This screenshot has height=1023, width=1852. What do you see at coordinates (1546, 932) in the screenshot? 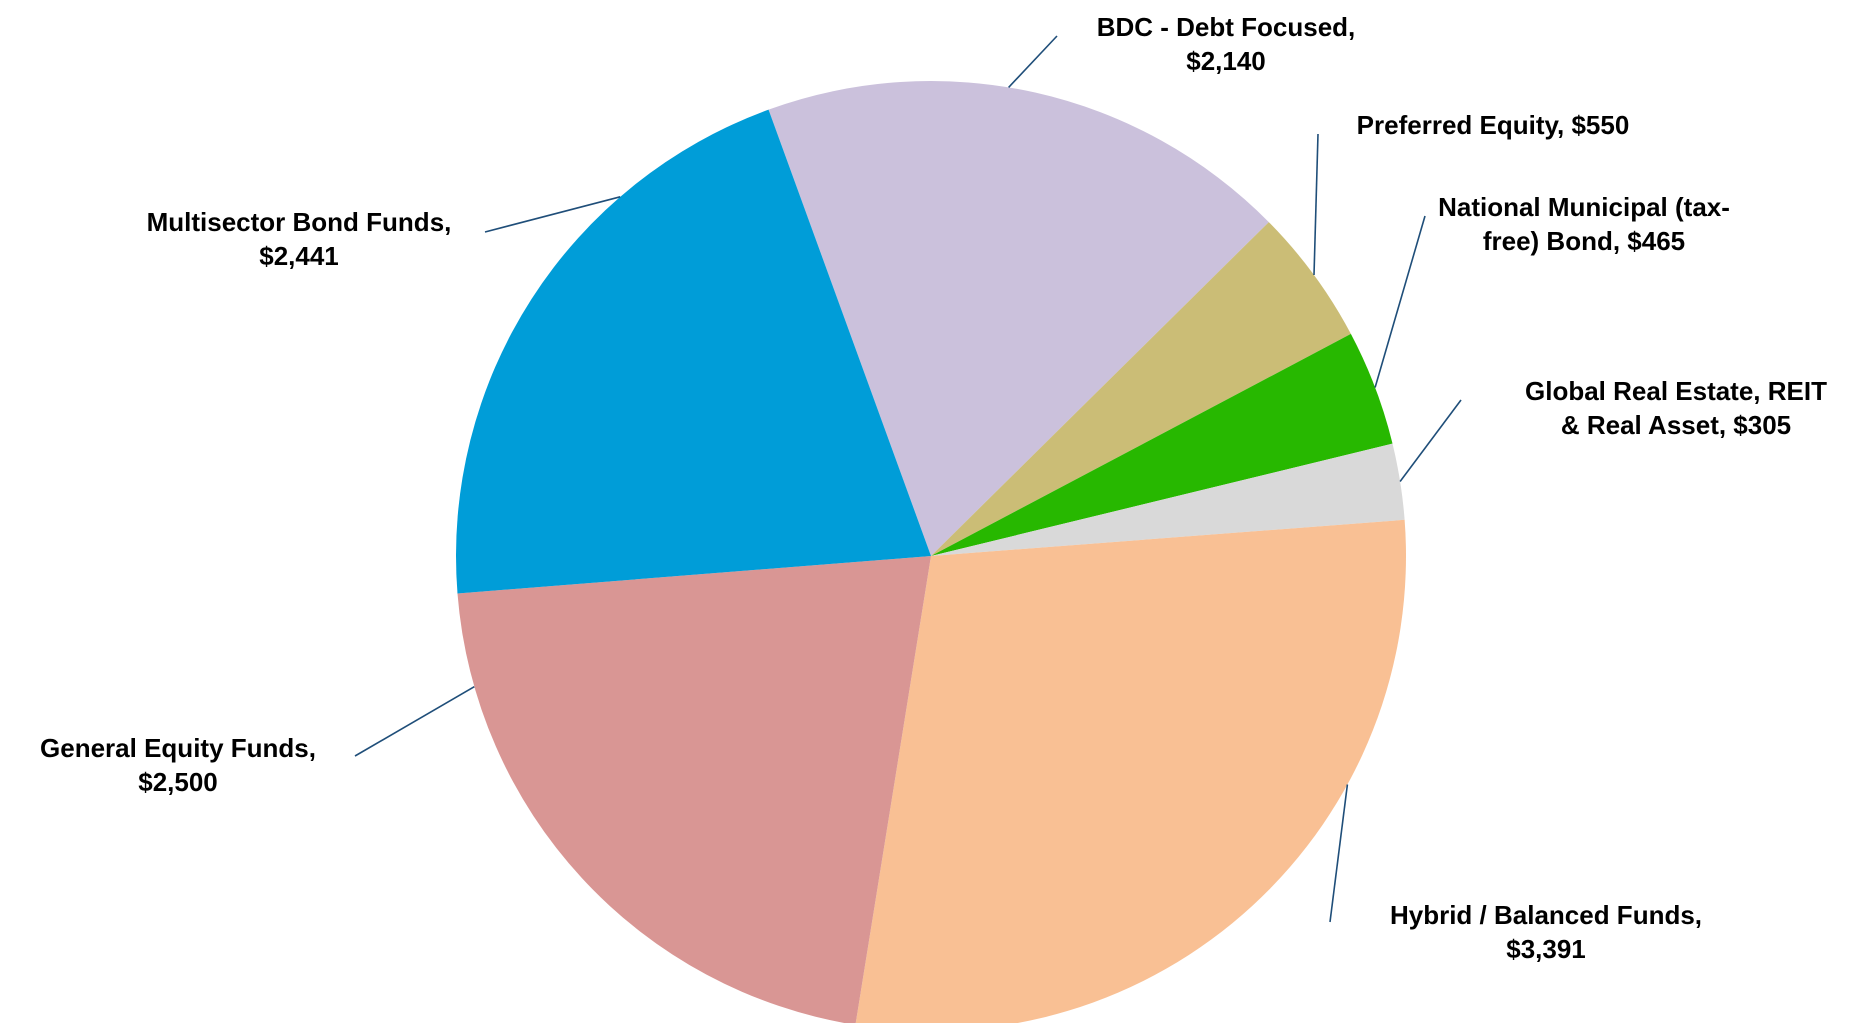
I see `data-label: Hybrid / Balanced Funds, $3,391` at bounding box center [1546, 932].